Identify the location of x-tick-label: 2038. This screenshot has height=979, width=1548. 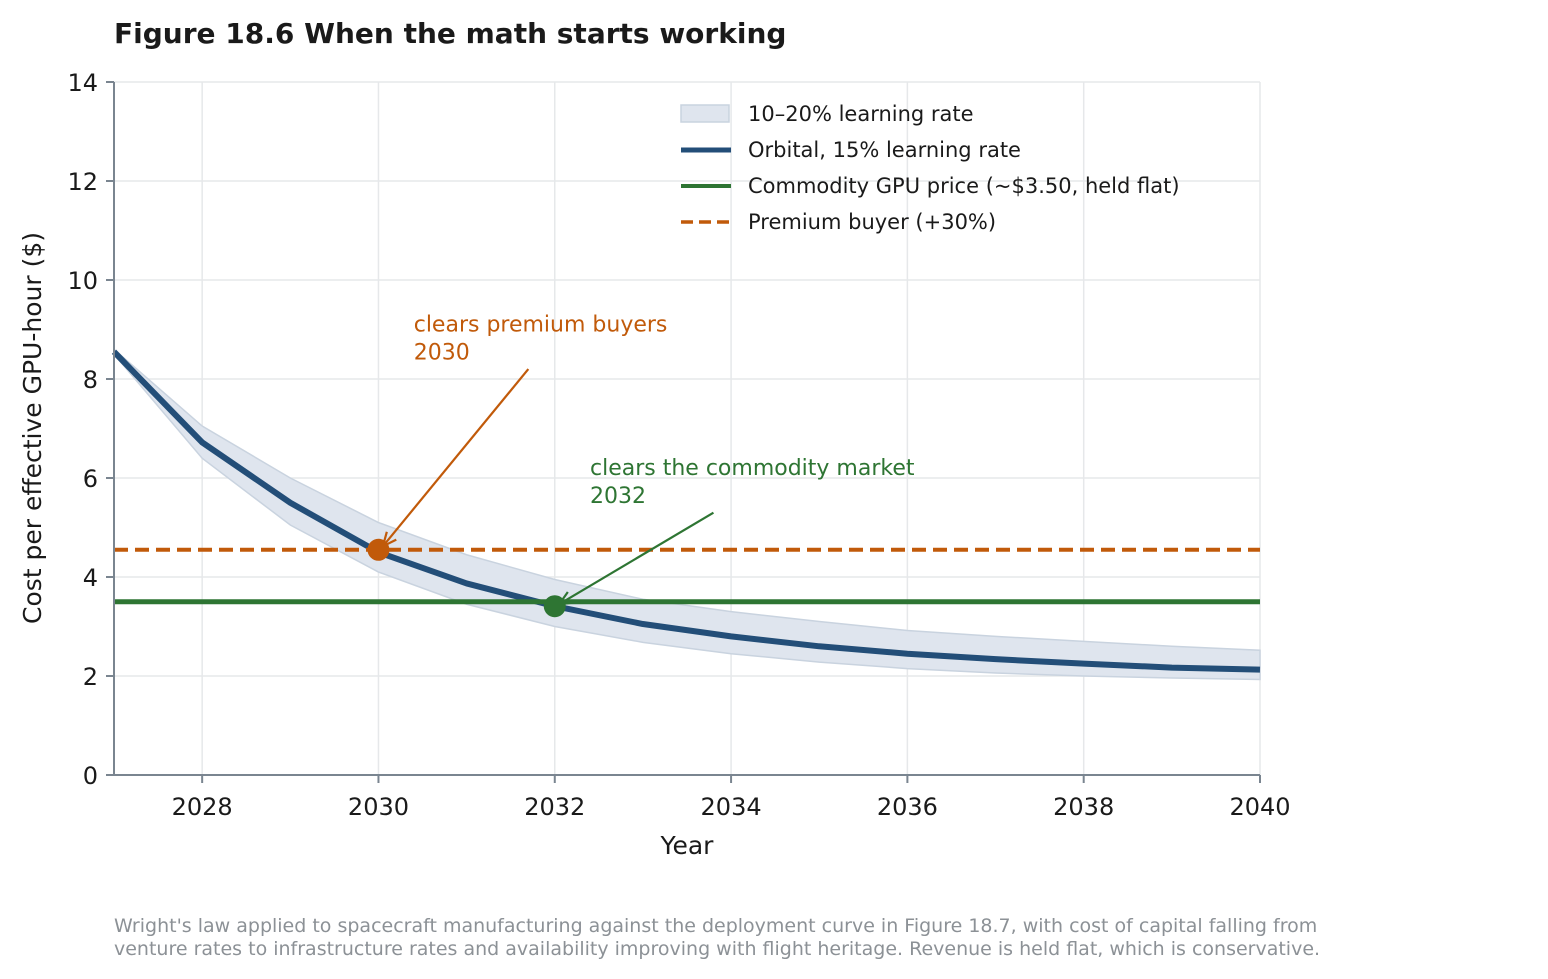
(1083, 807).